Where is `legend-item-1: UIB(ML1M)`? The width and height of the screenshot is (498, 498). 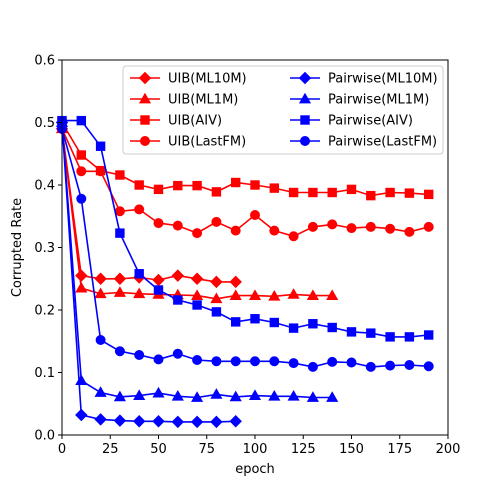
legend-item-1: UIB(ML1M) is located at coordinates (184, 100).